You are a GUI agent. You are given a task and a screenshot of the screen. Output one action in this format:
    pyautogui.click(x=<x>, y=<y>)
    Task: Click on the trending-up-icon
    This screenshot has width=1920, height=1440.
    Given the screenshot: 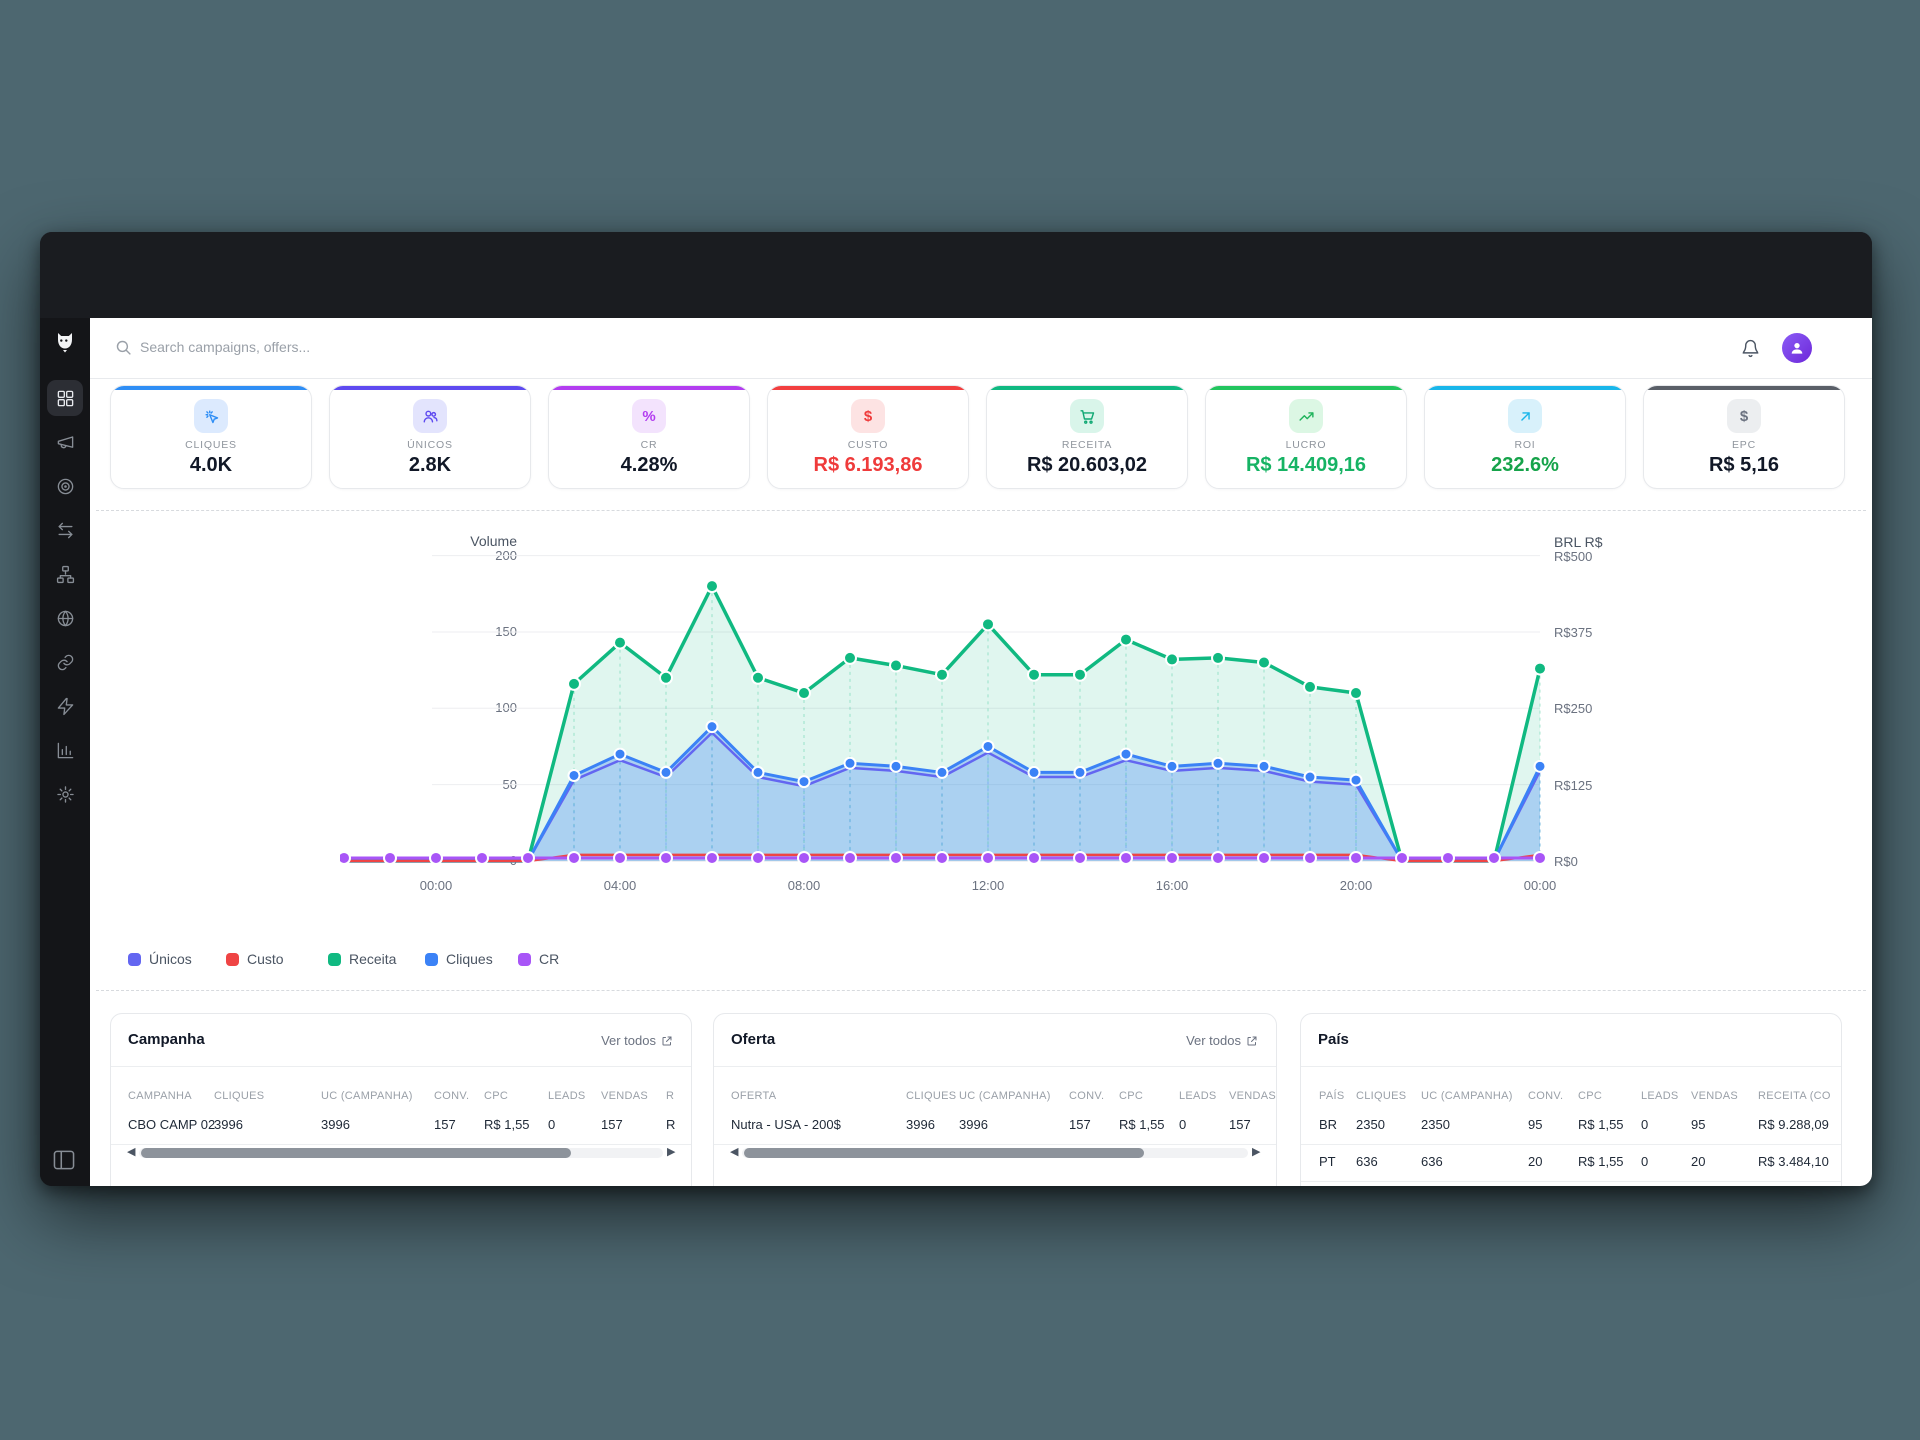 What is the action you would take?
    pyautogui.click(x=1306, y=416)
    